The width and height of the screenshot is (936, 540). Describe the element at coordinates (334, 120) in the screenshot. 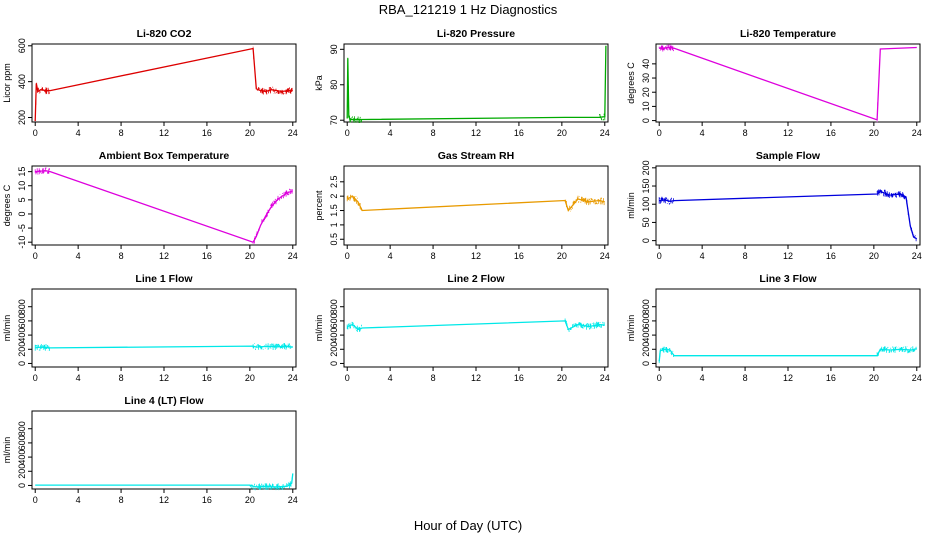

I see `y-tick-label: 70` at that location.